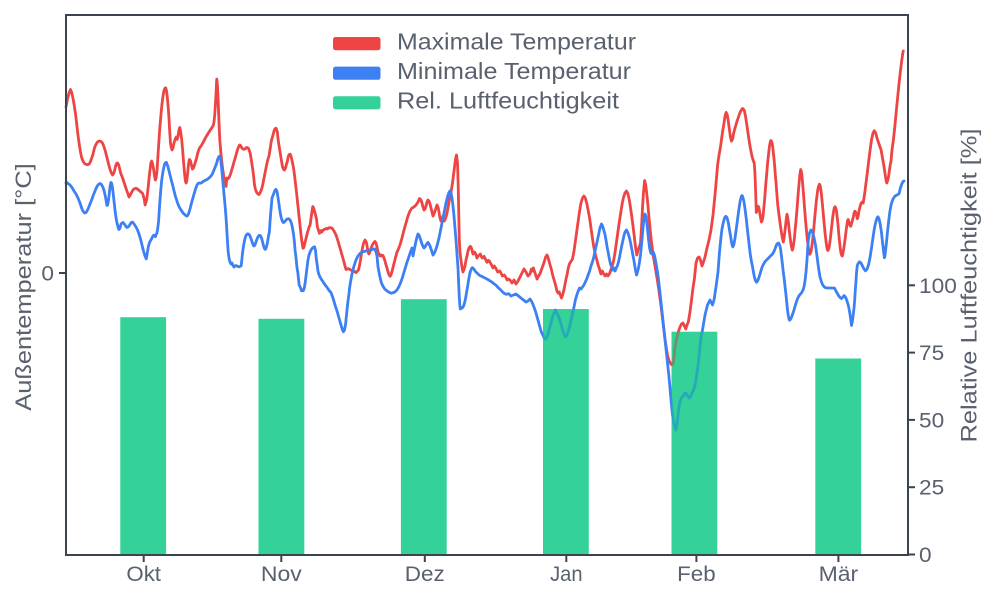 Image resolution: width=1000 pixels, height=605 pixels. I want to click on svg-text: Minimale Temperatur, so click(514, 71).